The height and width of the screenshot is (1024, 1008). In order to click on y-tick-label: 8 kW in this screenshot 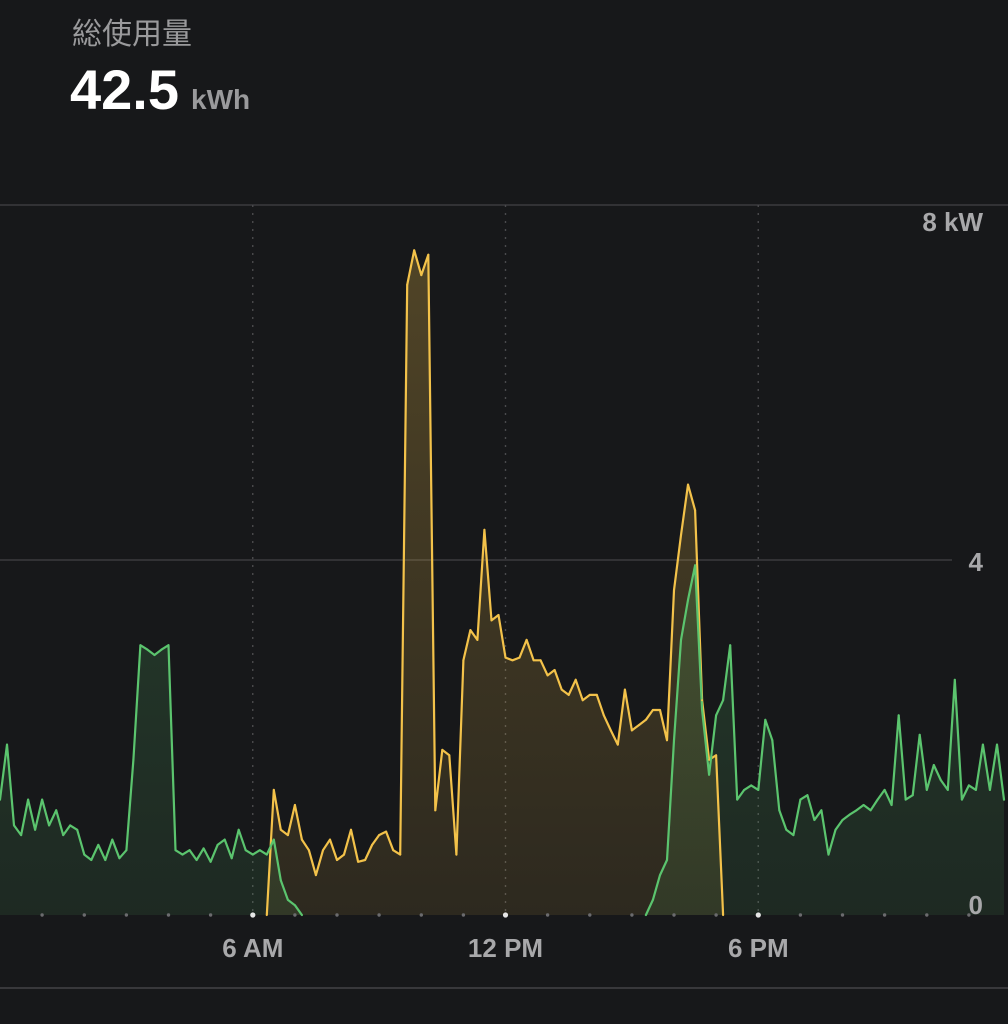, I will do `click(952, 222)`.